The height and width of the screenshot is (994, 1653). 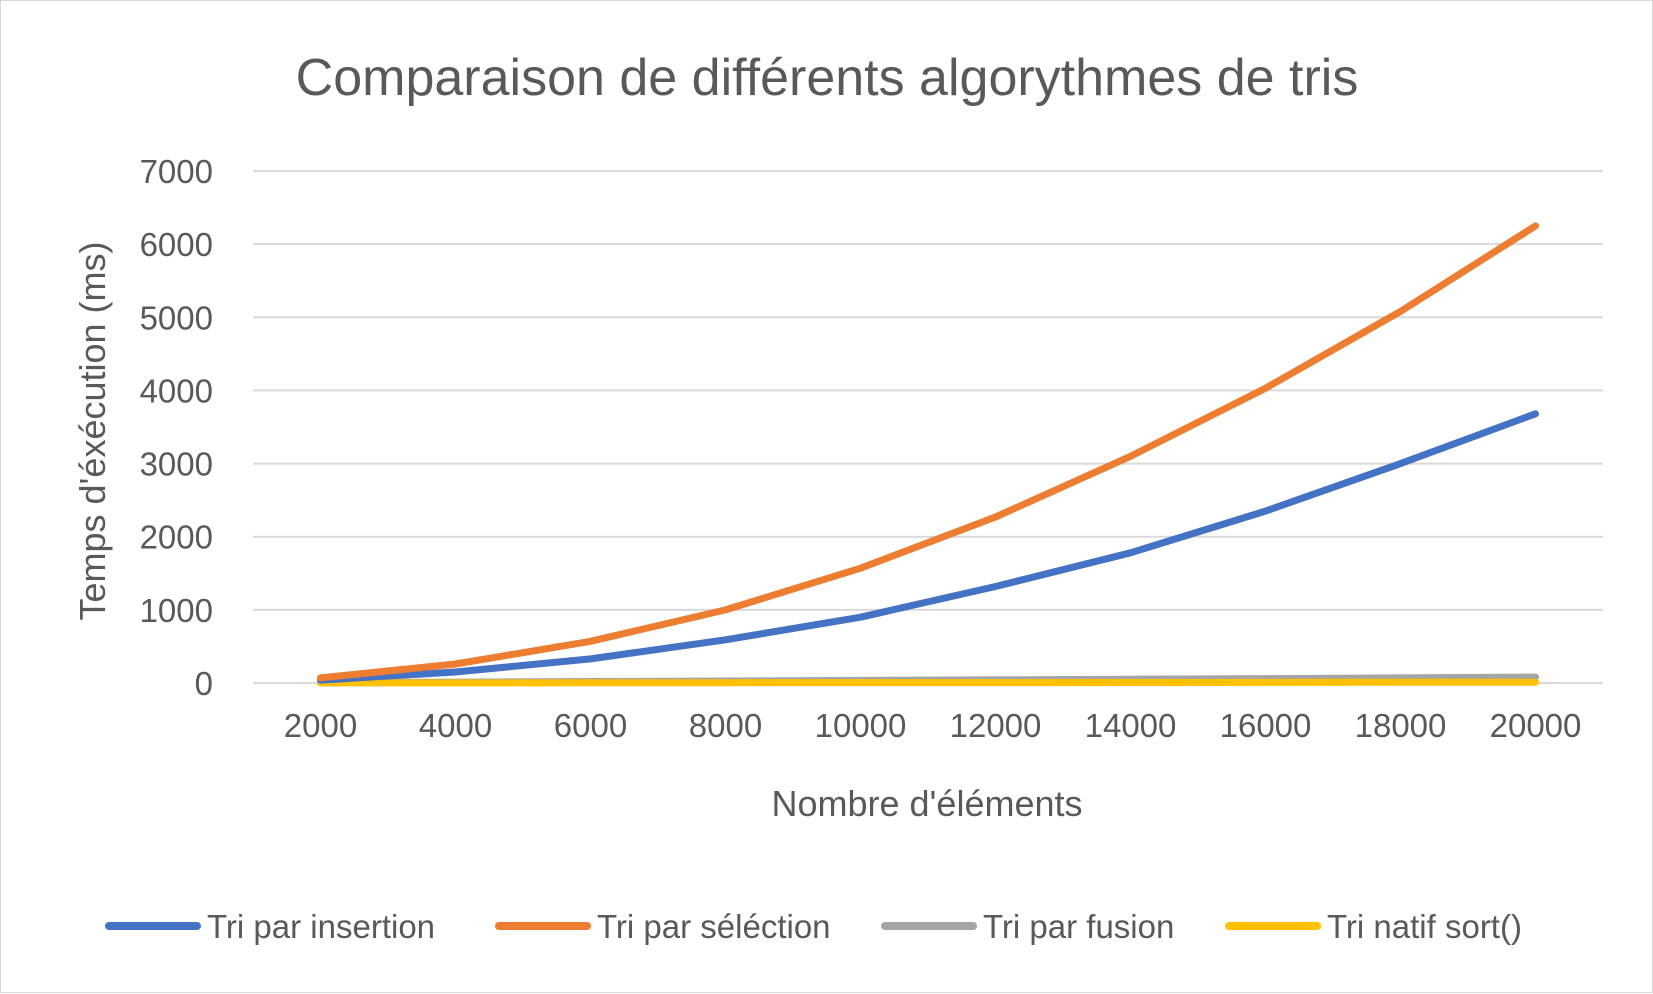 I want to click on x-tick-label: 6000, so click(x=590, y=725).